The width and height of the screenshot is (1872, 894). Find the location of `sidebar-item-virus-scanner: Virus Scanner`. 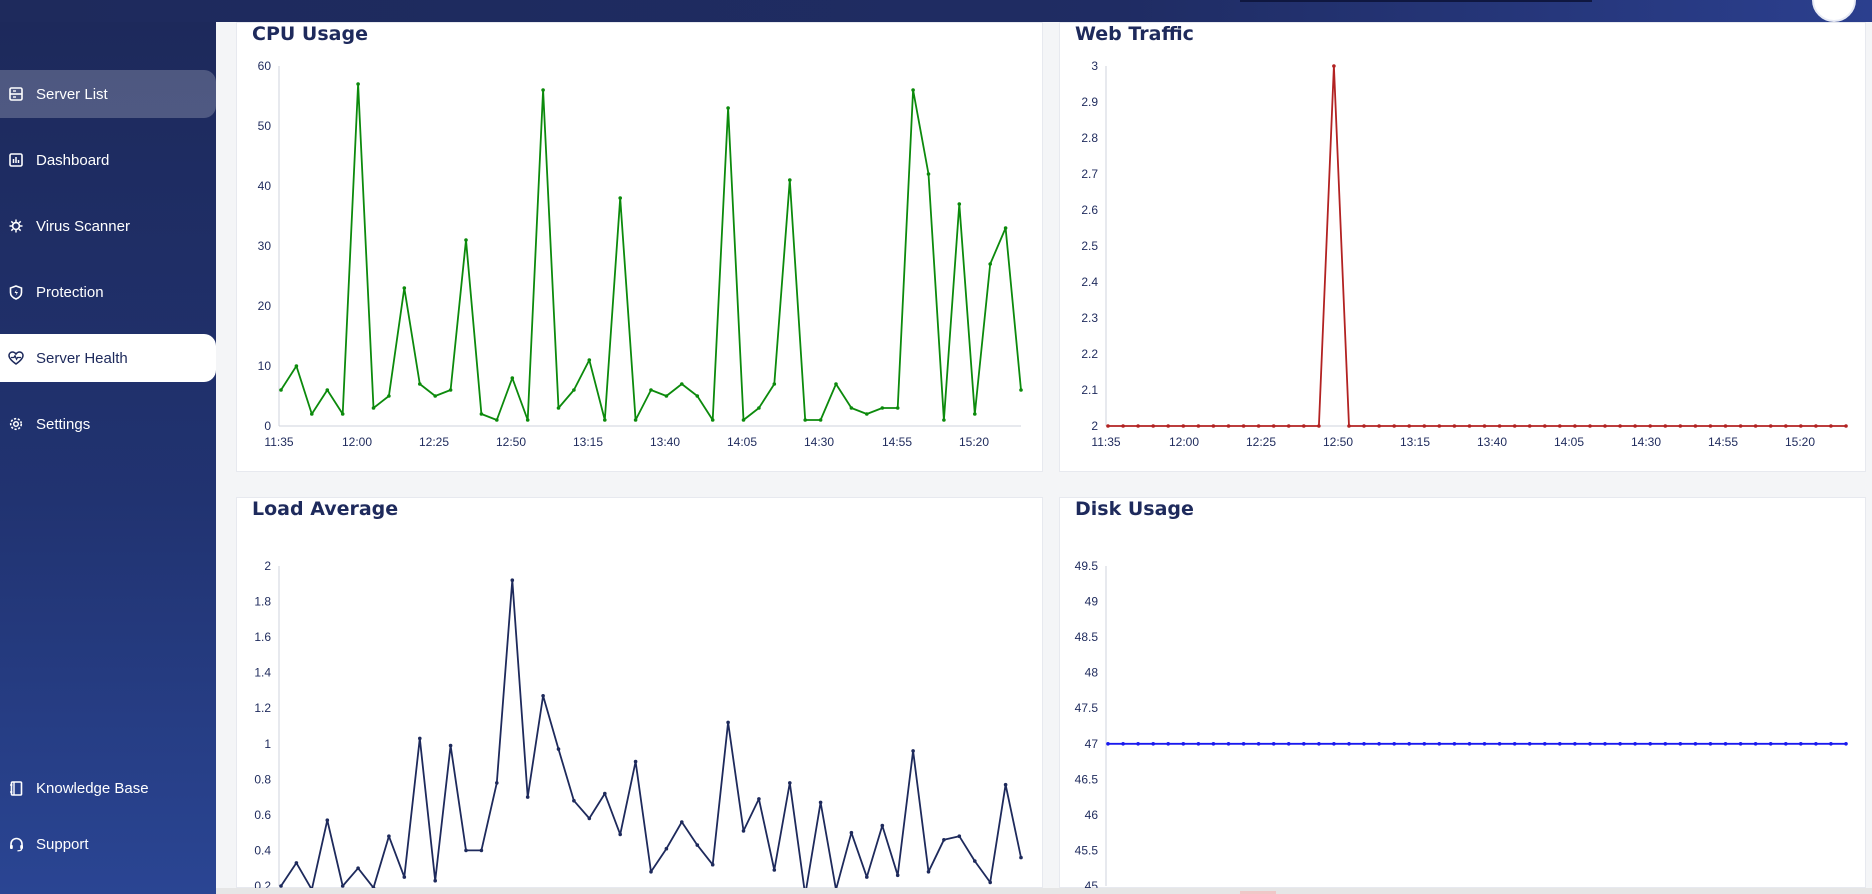

sidebar-item-virus-scanner: Virus Scanner is located at coordinates (108, 226).